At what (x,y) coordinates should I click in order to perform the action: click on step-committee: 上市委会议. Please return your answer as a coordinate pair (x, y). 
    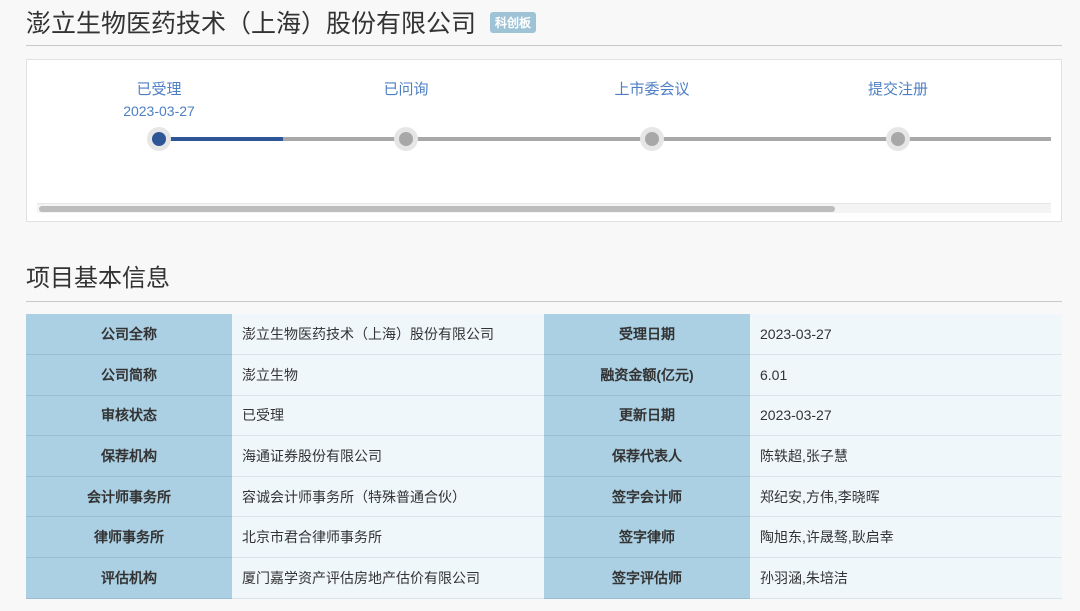
    Looking at the image, I should click on (652, 88).